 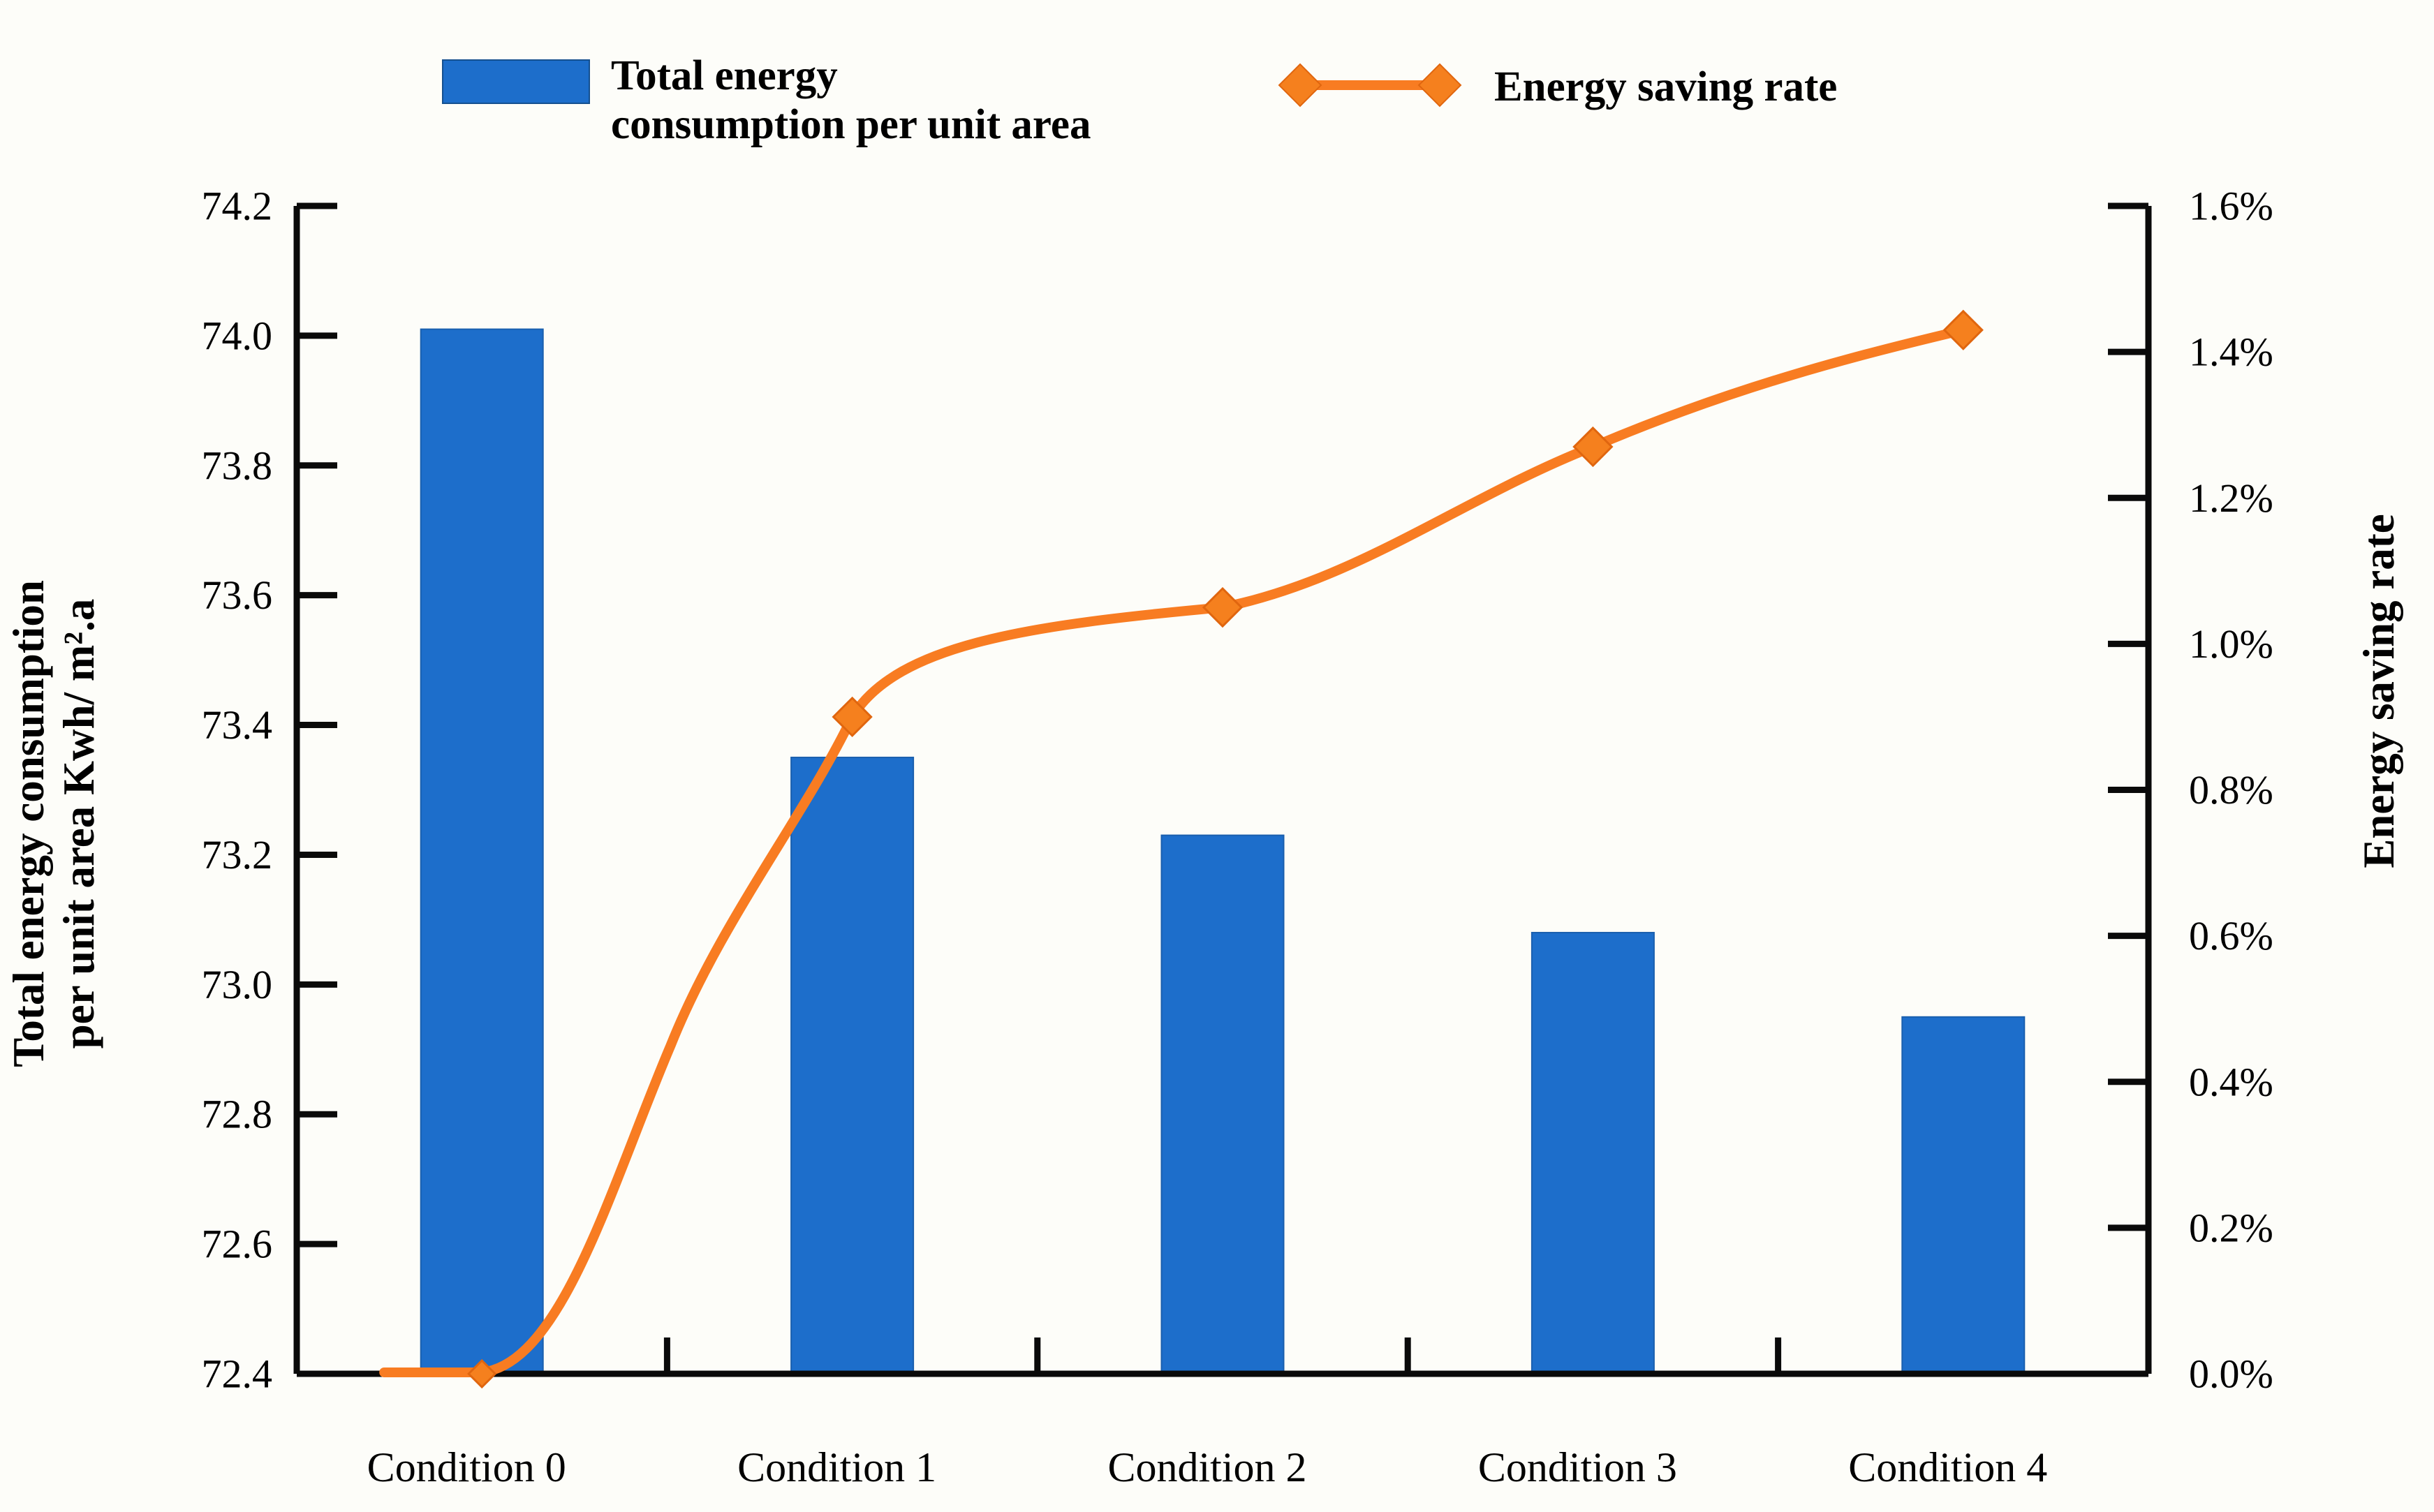 I want to click on category-label-0: Condition 0, so click(x=466, y=1467).